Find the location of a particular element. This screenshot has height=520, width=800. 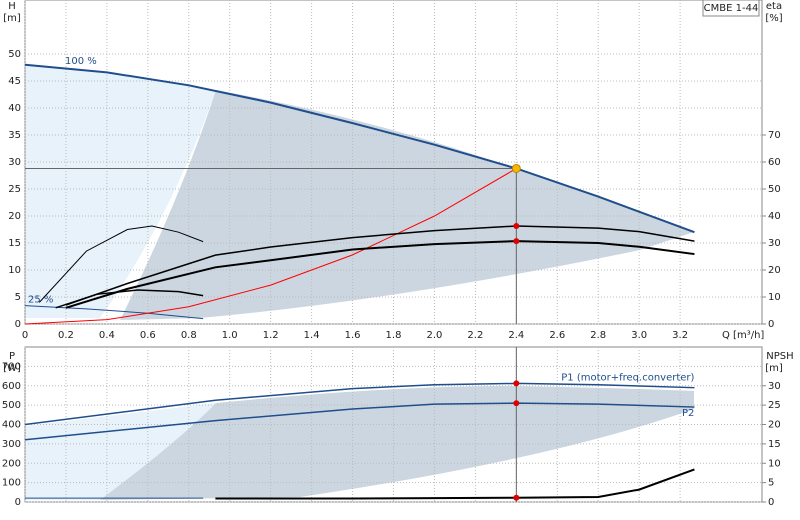

y-tick-label: 700 is located at coordinates (11, 366).